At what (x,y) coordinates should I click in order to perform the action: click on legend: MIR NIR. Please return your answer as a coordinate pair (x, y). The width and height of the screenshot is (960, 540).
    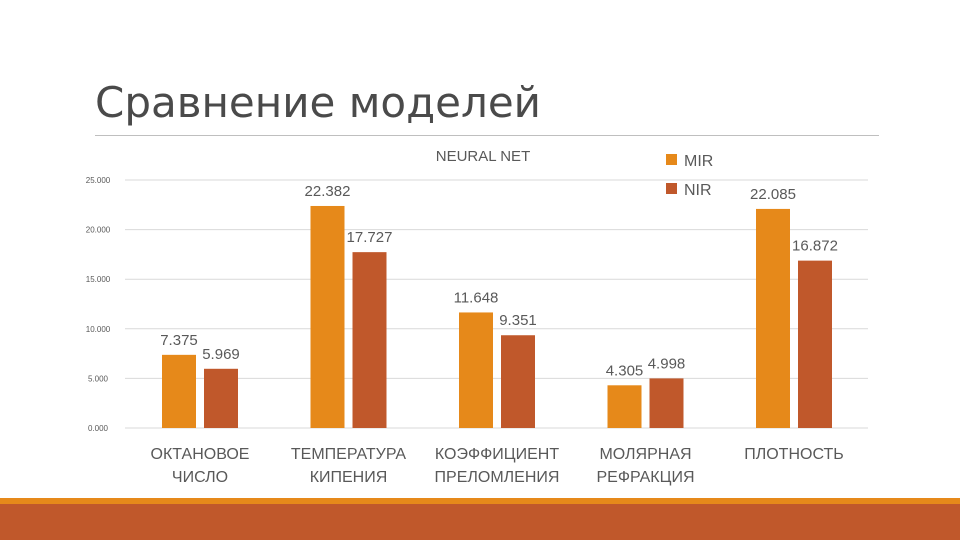
    Looking at the image, I should click on (689, 176).